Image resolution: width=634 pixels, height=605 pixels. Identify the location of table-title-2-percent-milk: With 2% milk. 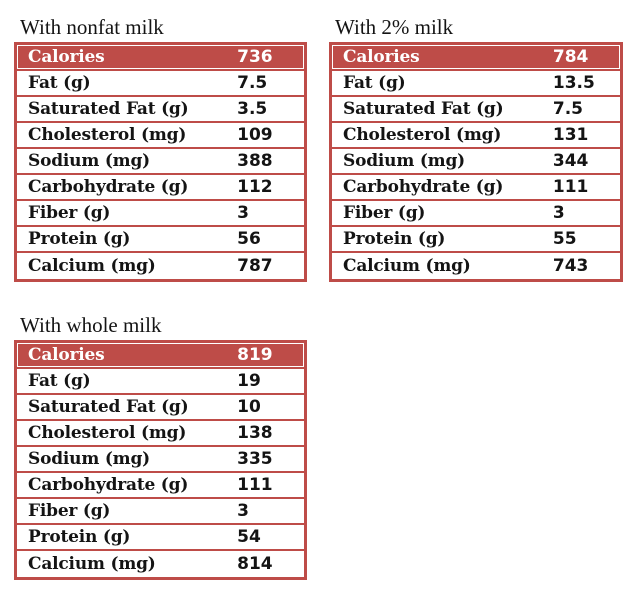
(394, 27).